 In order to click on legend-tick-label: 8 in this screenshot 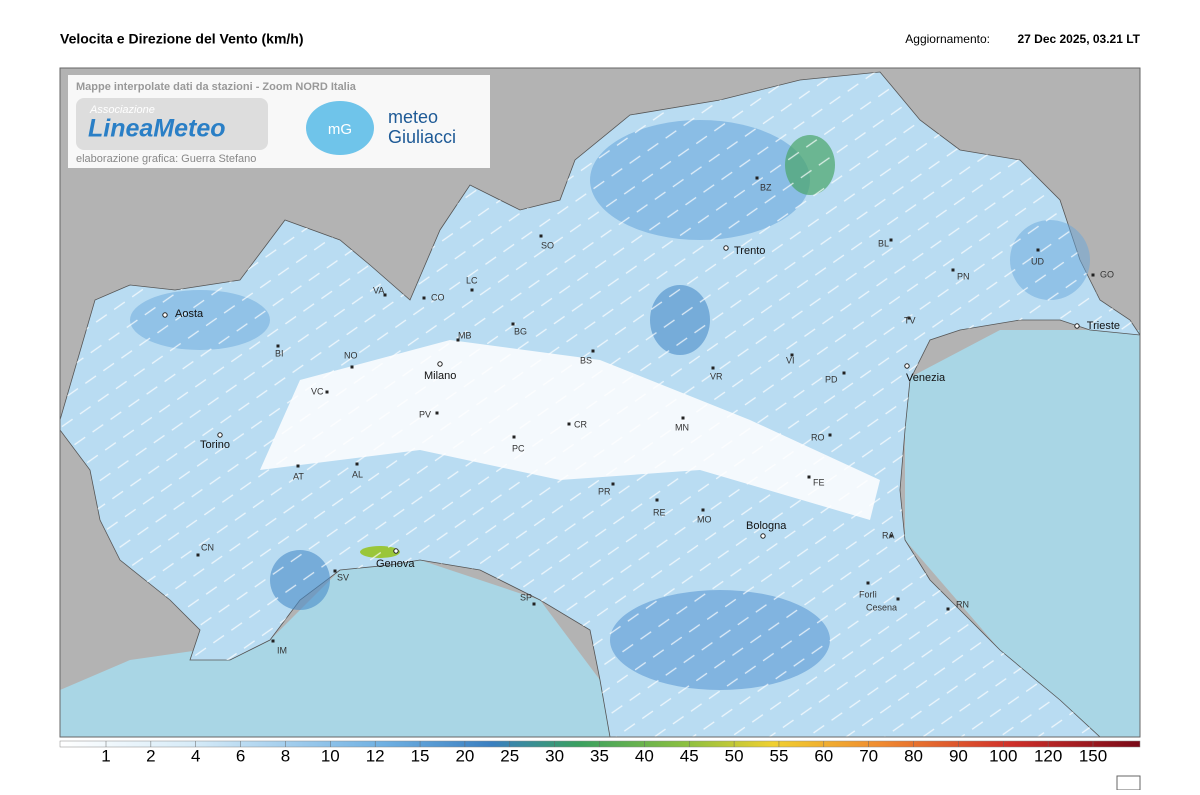, I will do `click(285, 755)`.